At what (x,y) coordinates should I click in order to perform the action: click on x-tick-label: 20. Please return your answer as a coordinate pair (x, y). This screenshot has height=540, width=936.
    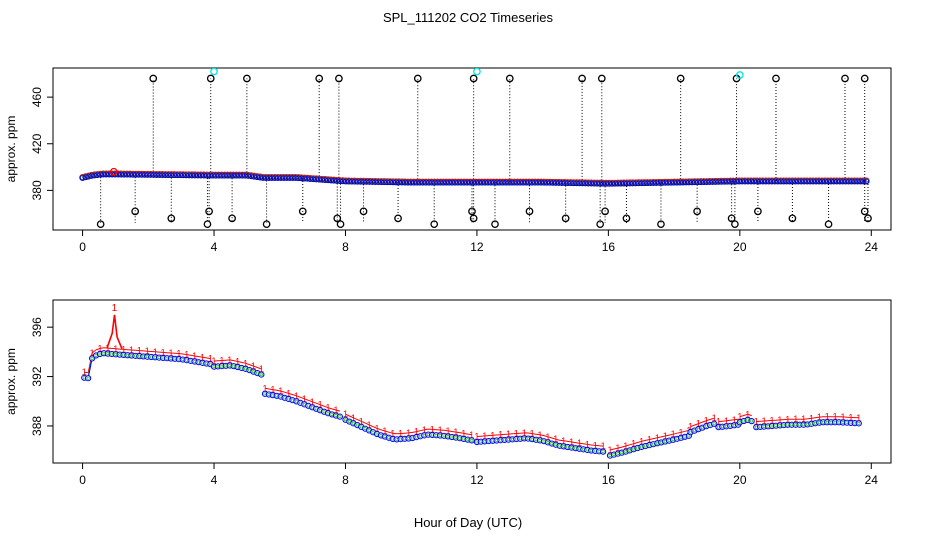
    Looking at the image, I should click on (740, 480).